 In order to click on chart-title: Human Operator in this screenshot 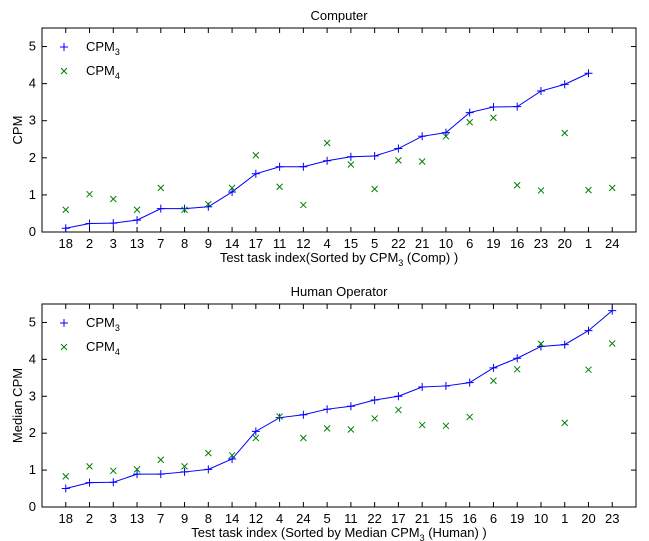, I will do `click(339, 291)`.